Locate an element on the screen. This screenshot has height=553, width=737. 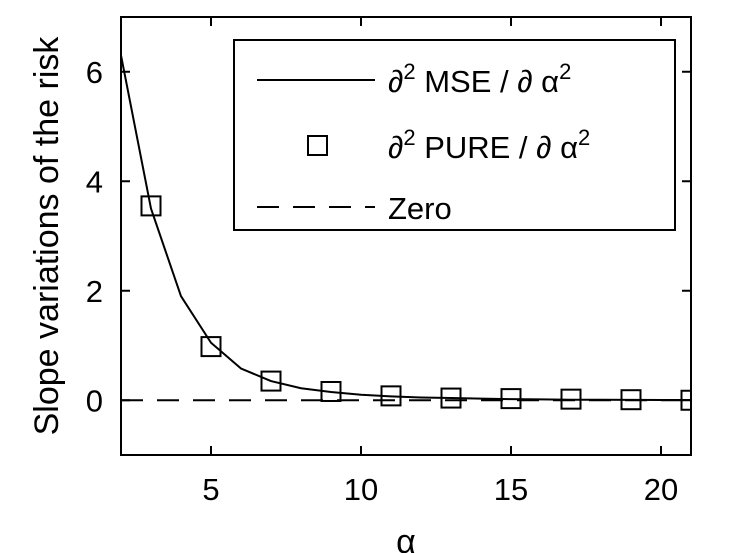
y-tick-label: 2 is located at coordinates (94, 291).